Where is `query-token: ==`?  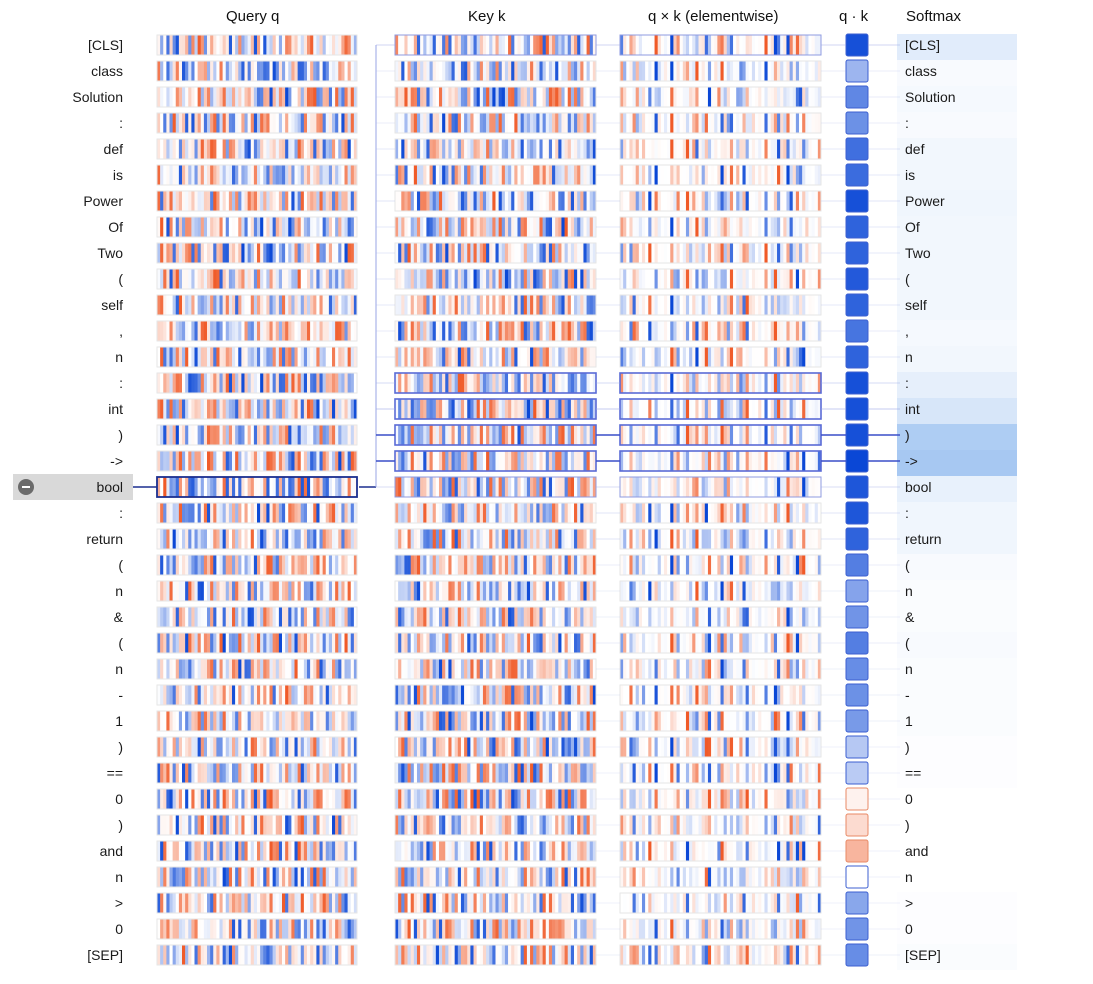
query-token: == is located at coordinates (114, 773).